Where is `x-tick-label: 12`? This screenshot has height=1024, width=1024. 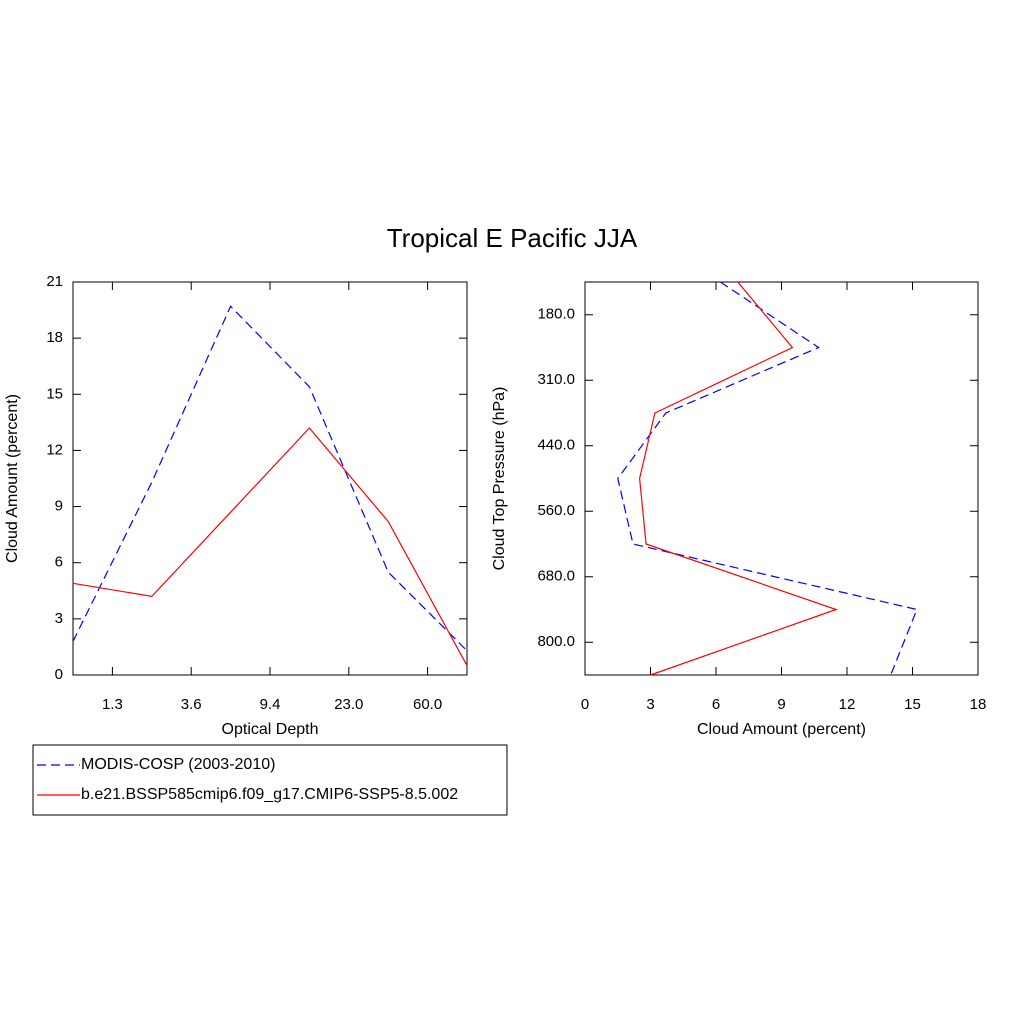
x-tick-label: 12 is located at coordinates (847, 704).